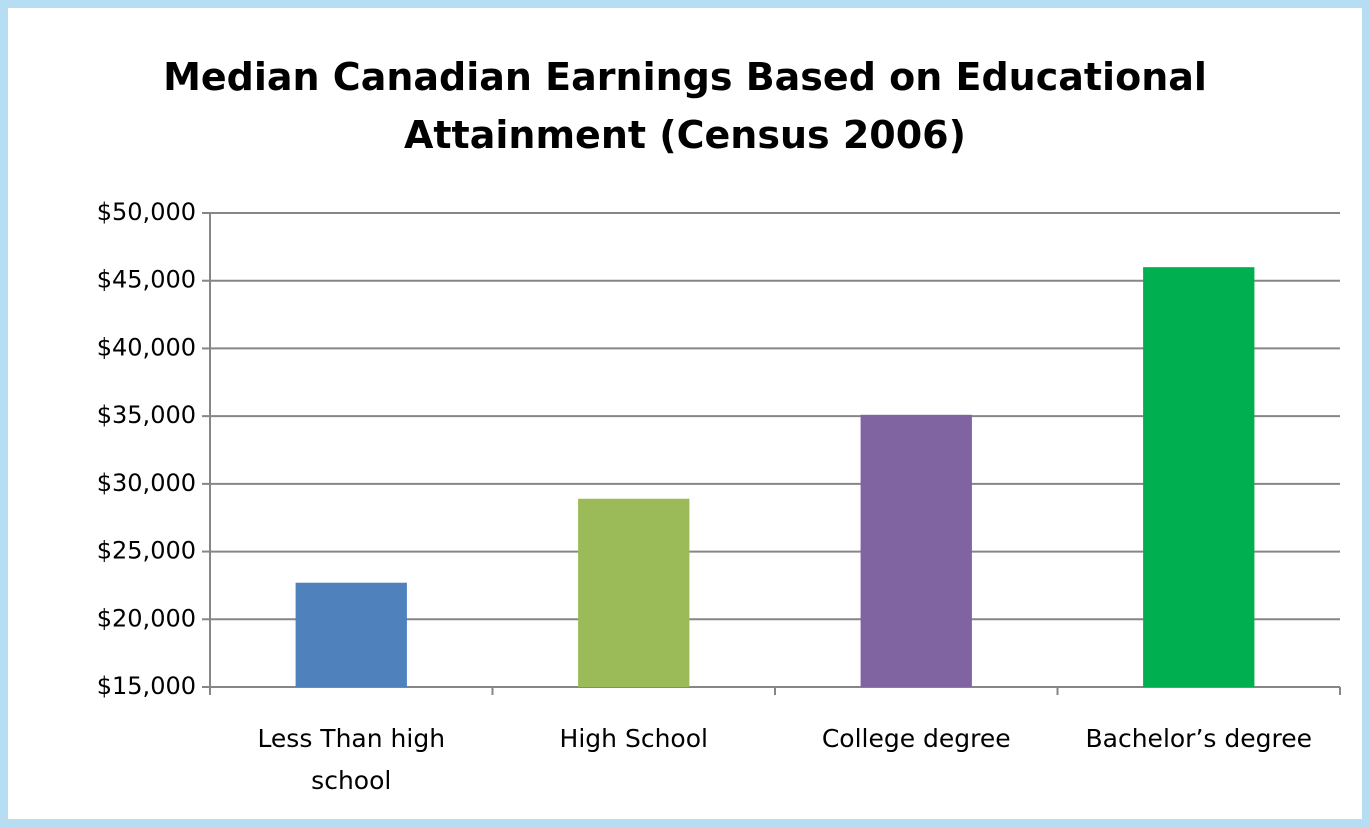  Describe the element at coordinates (146, 347) in the screenshot. I see `y-tick-label: $40,000` at that location.